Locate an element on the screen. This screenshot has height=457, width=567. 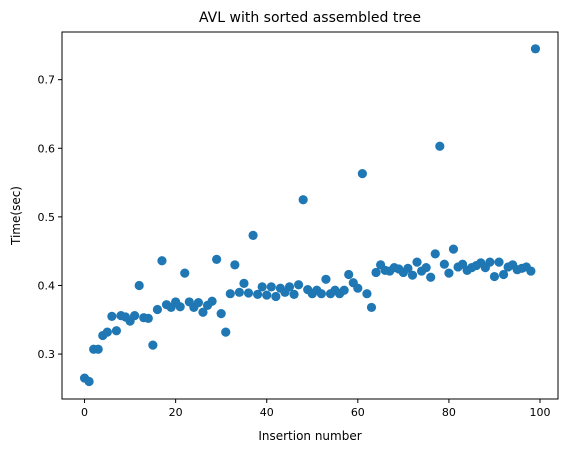
y-axis: 0.3 0.4 0.5 0.6 0.7 is located at coordinates (50, 217).